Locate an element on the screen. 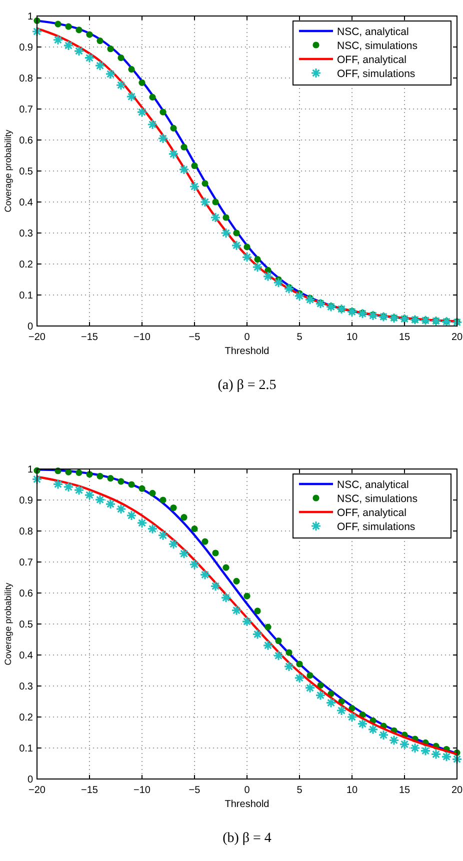 The height and width of the screenshot is (861, 463). y-tick-label: 0 is located at coordinates (30, 327).